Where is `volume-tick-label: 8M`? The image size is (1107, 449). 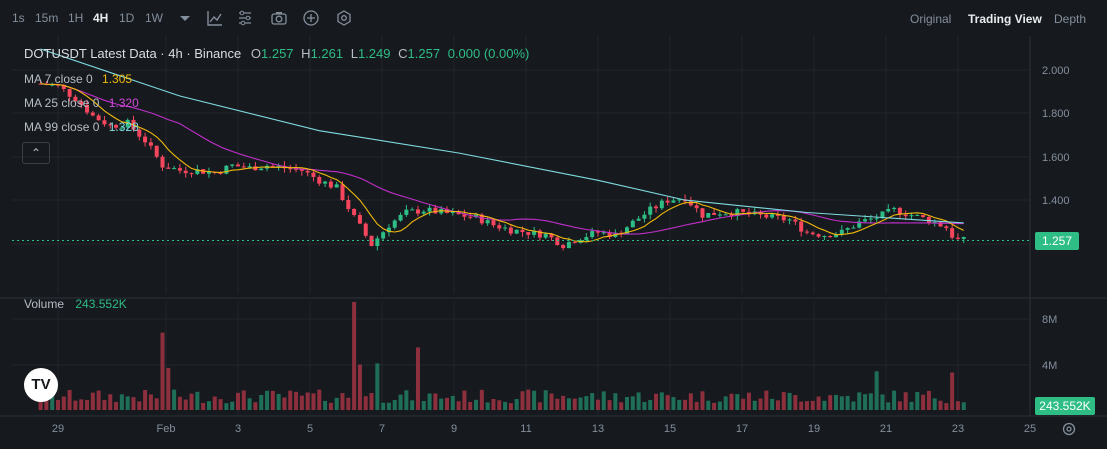 volume-tick-label: 8M is located at coordinates (1049, 320).